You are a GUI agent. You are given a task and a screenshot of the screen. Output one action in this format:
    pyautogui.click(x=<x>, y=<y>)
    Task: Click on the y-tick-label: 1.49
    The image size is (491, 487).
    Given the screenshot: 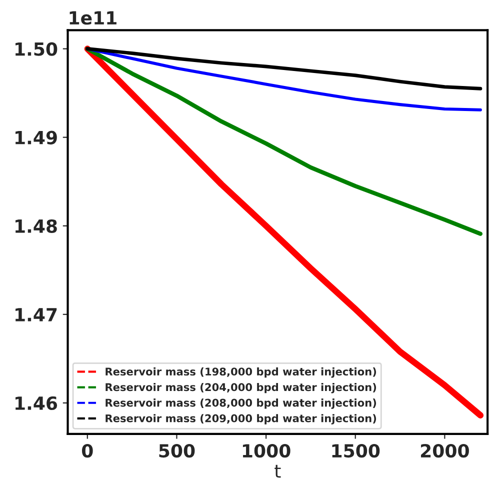 What is the action you would take?
    pyautogui.click(x=36, y=137)
    